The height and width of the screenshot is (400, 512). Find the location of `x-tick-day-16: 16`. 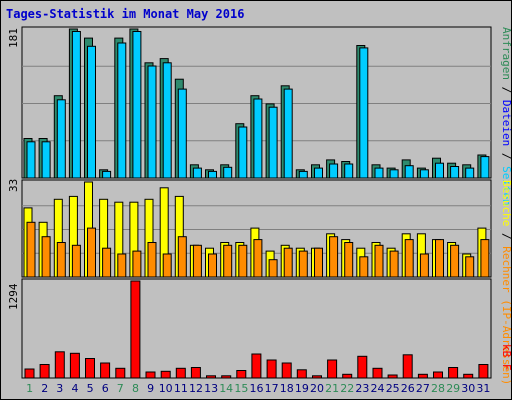

x-tick-day-16: 16 is located at coordinates (257, 388).